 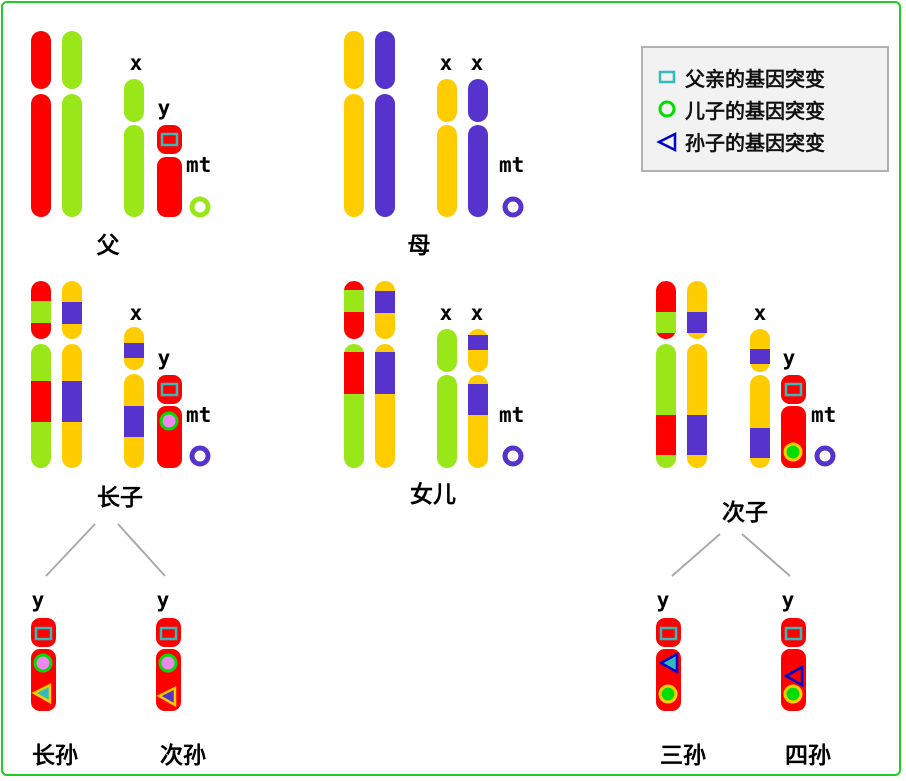 I want to click on lineage-branches, so click(x=418, y=550).